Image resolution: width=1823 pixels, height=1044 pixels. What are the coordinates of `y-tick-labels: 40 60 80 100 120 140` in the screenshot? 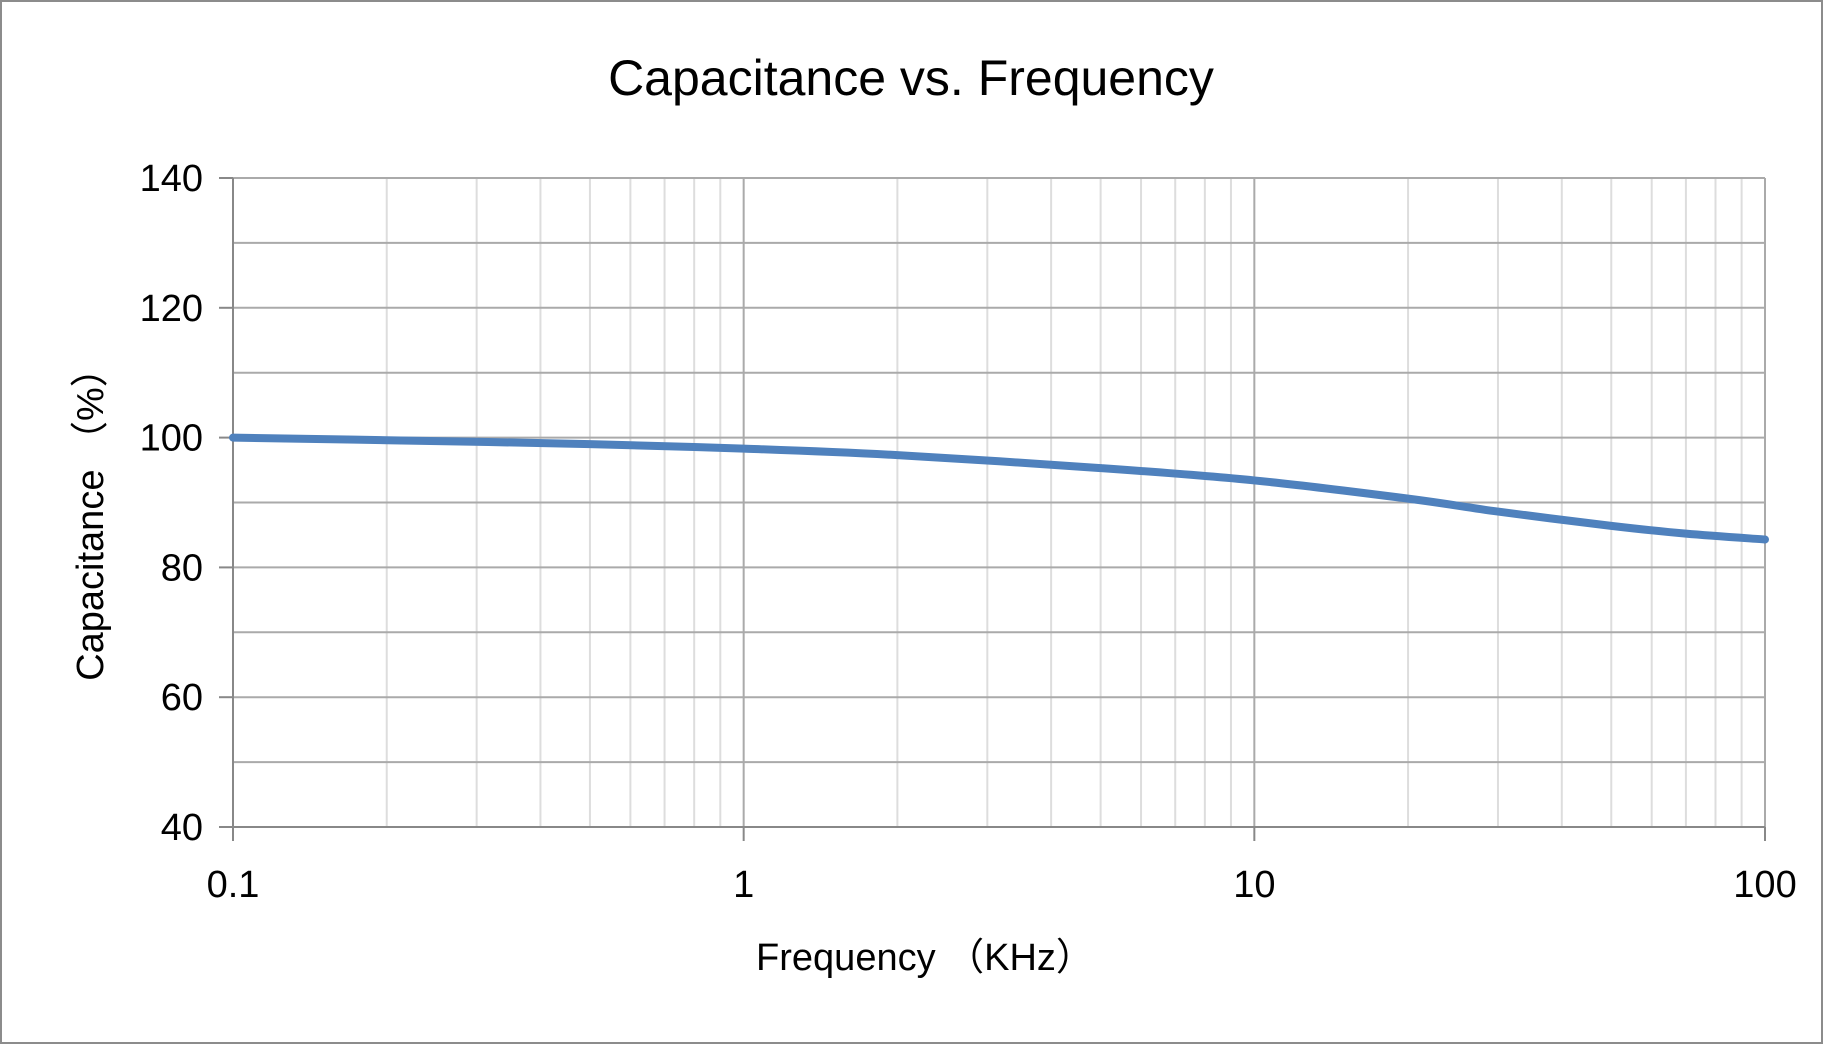 It's located at (171, 503).